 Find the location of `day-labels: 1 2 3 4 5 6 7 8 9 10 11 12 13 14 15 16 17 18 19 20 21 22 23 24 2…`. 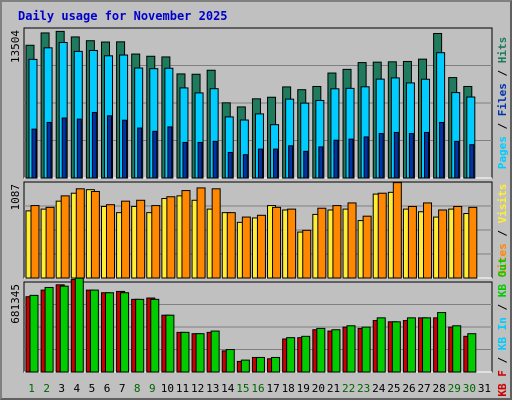

day-labels: 1 2 3 4 5 6 7 8 9 10 11 12 13 14 15 16 17 18 19 20 21 22 23 24 2… is located at coordinates (259, 388).